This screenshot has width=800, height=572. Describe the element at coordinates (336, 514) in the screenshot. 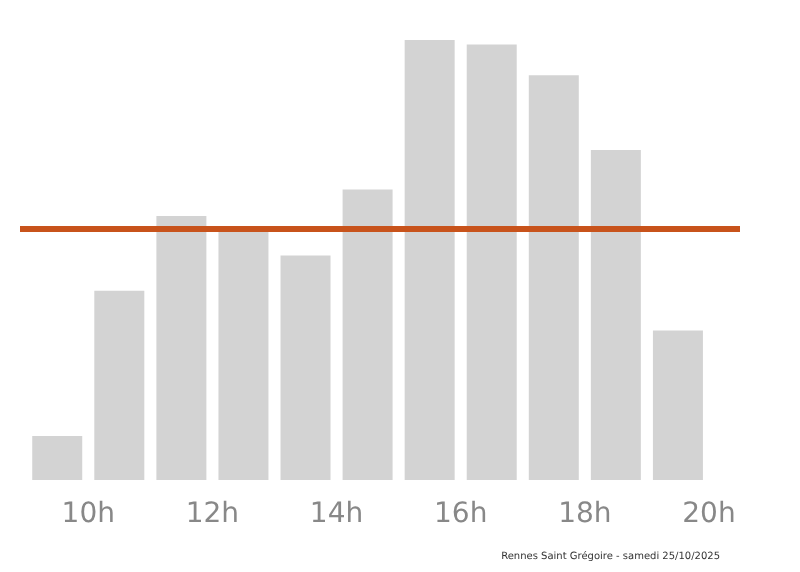

I see `x-tick-label: 14h` at that location.